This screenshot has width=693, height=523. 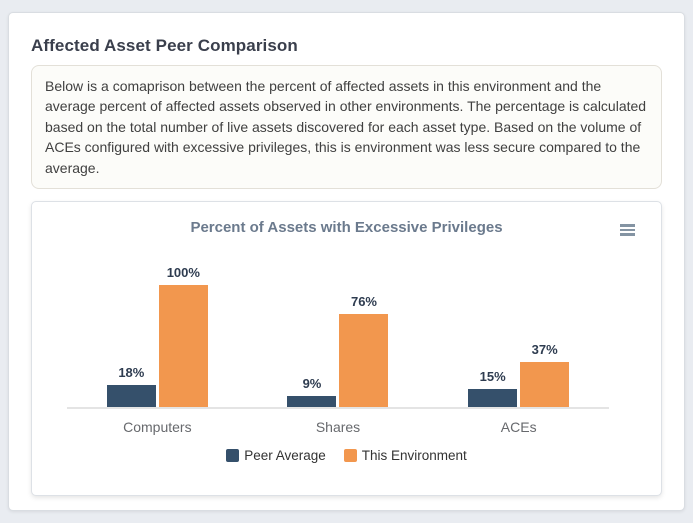 What do you see at coordinates (414, 456) in the screenshot?
I see `legend-label: This Environment` at bounding box center [414, 456].